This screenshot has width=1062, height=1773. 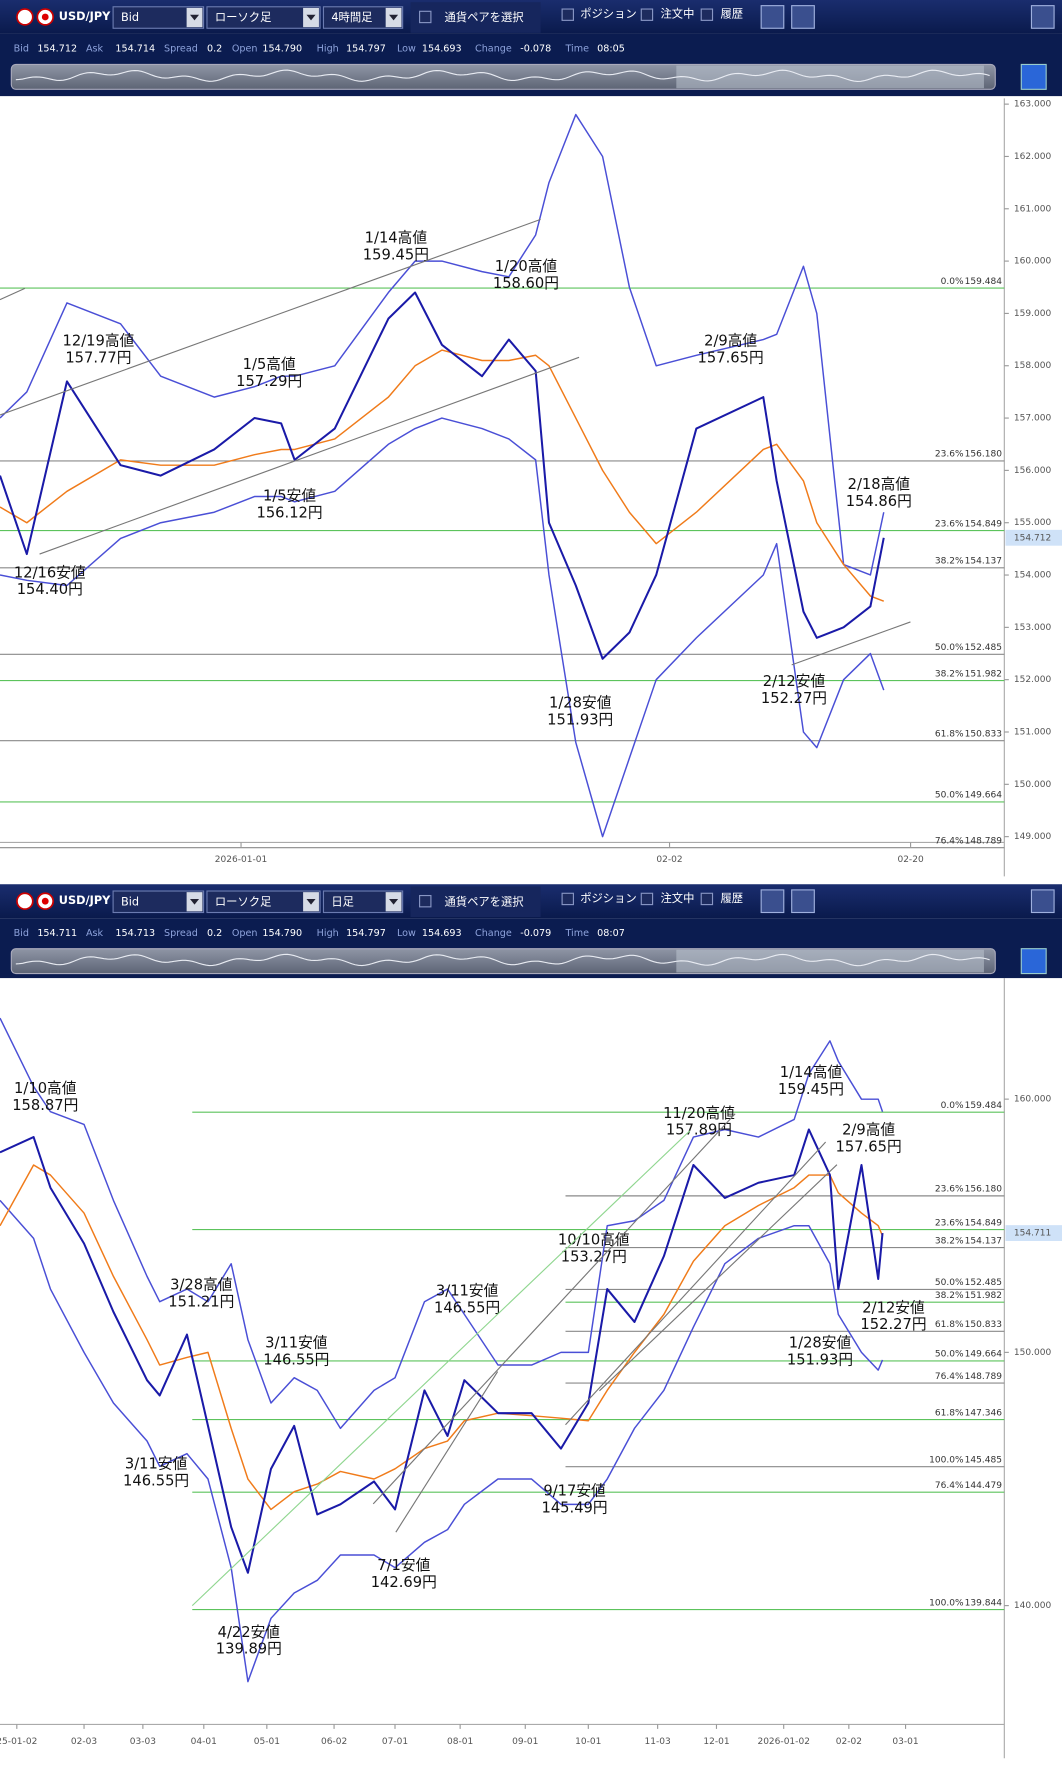 What do you see at coordinates (611, 933) in the screenshot?
I see `info-value: 08:07` at bounding box center [611, 933].